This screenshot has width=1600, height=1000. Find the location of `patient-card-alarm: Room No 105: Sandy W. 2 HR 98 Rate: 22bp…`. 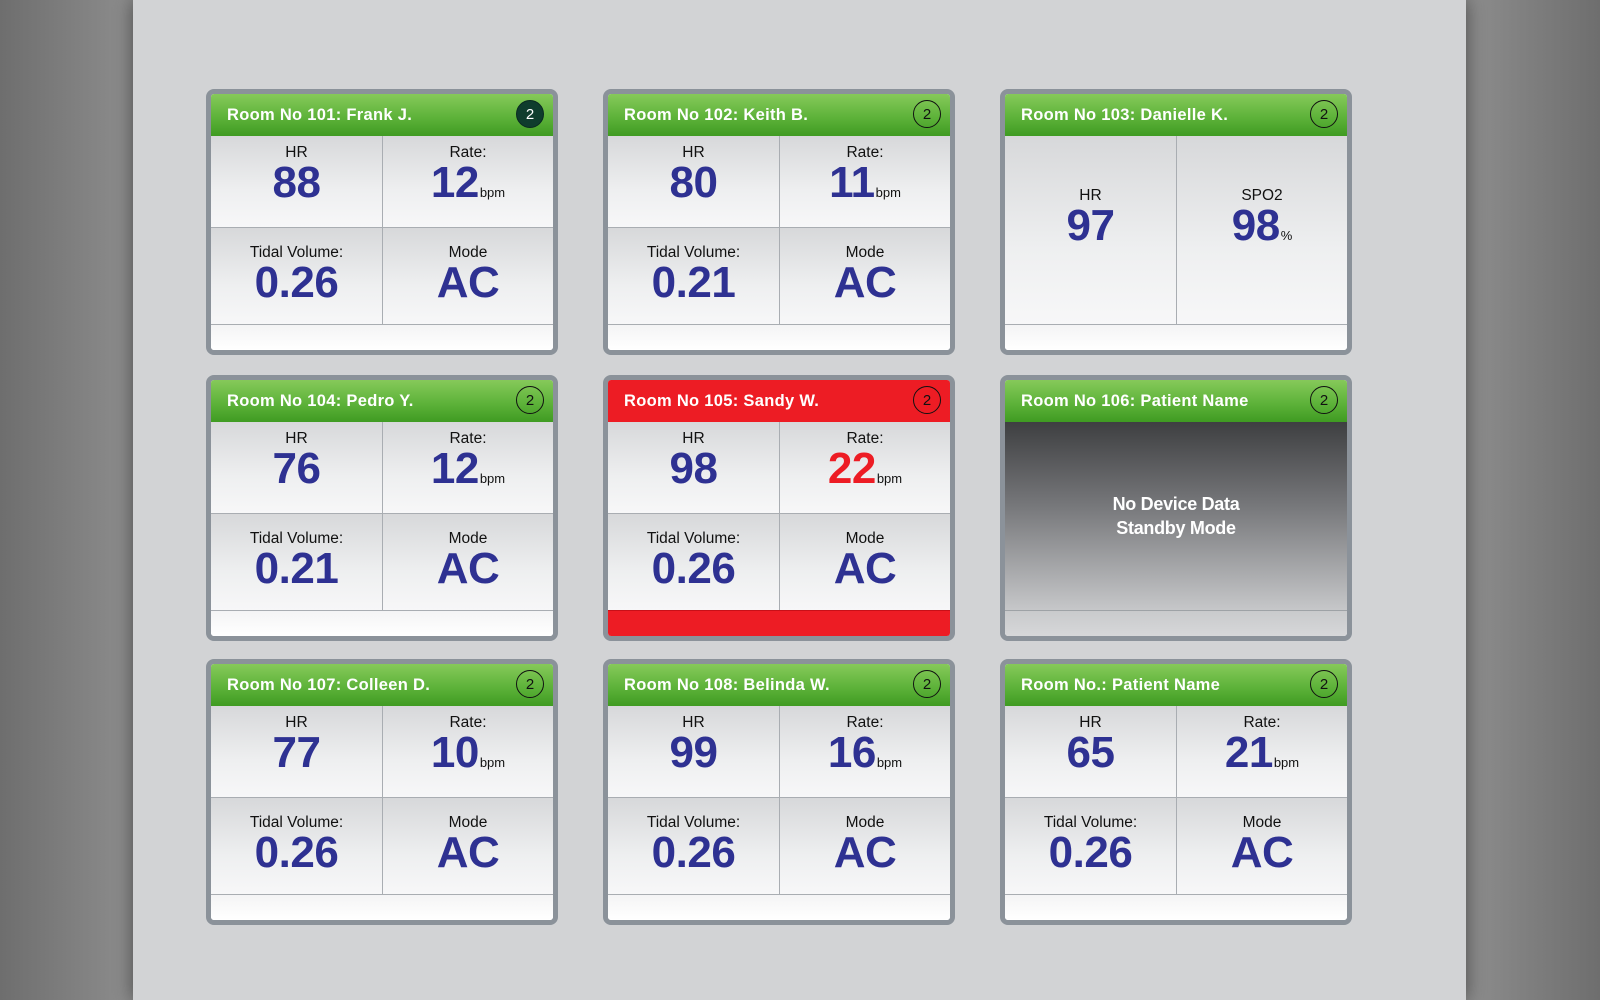

patient-card-alarm: Room No 105: Sandy W. 2 HR 98 Rate: 22bp… is located at coordinates (779, 508).